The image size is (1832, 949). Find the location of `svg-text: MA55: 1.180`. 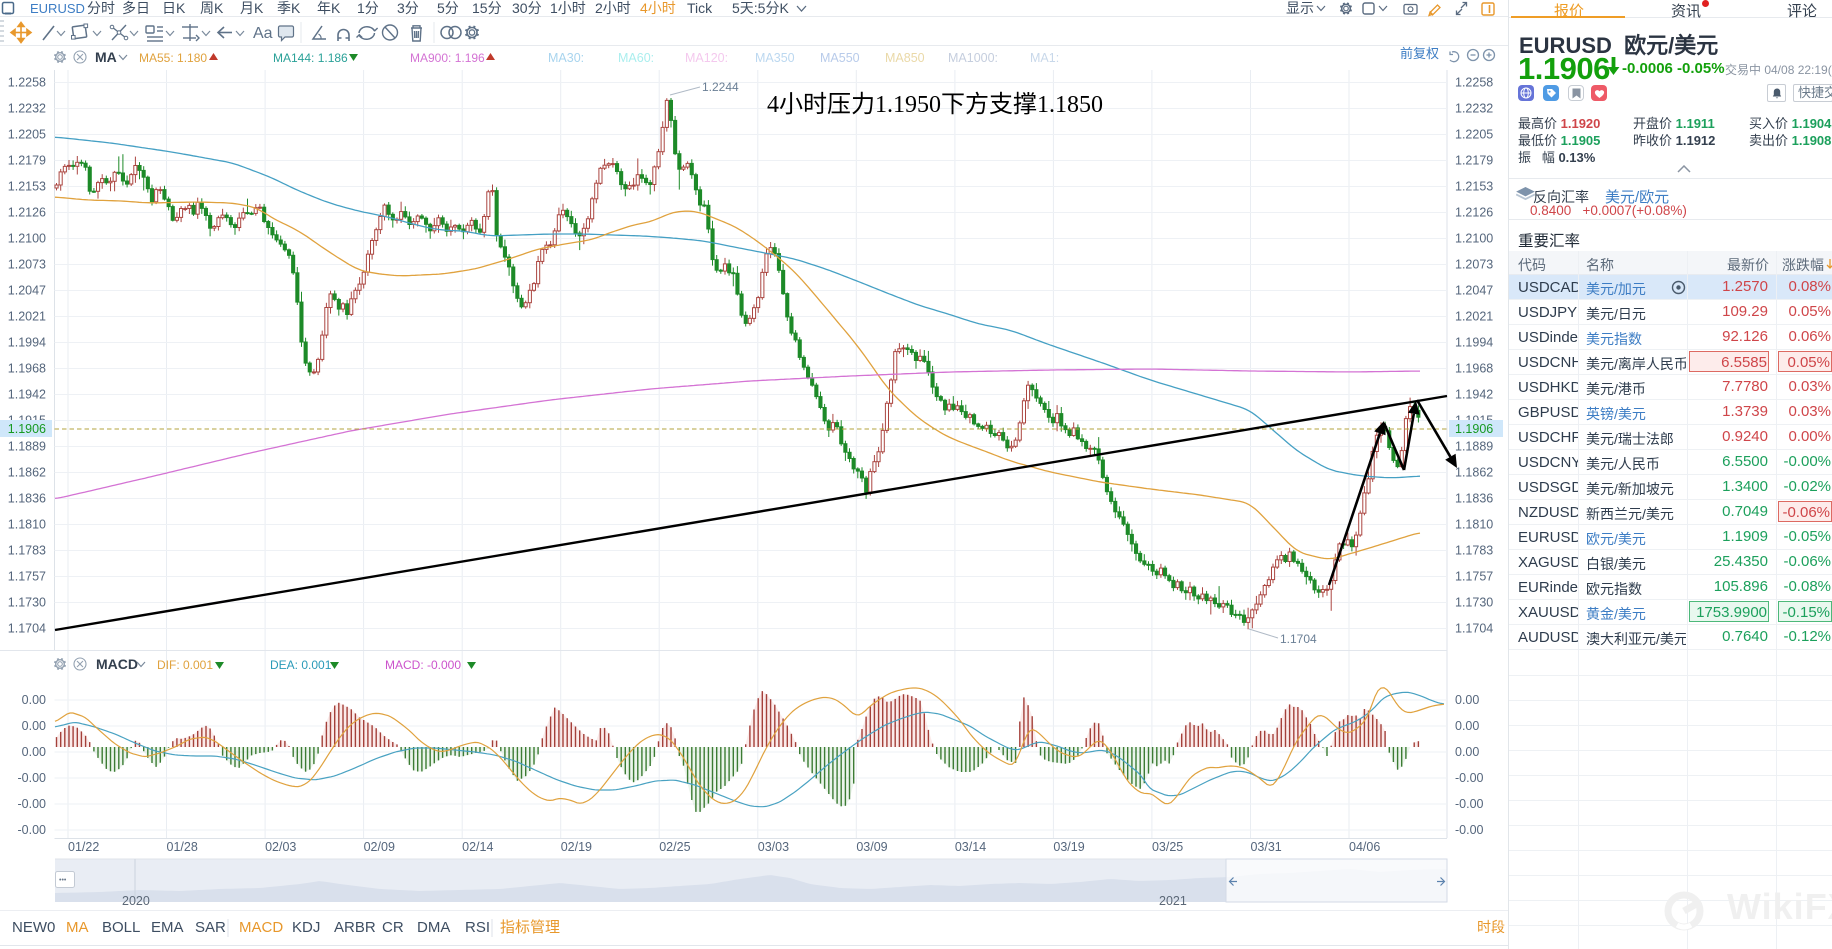

svg-text: MA55: 1.180 is located at coordinates (173, 58).